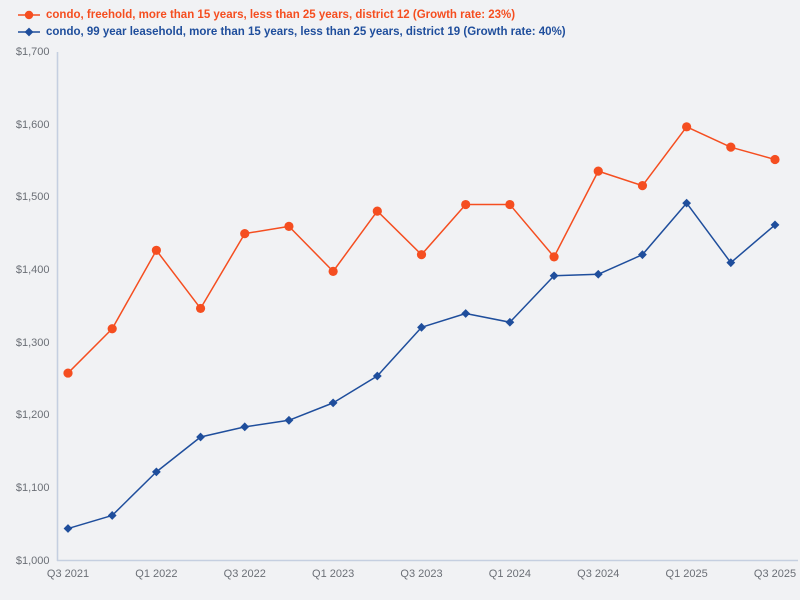 This screenshot has width=800, height=600. Describe the element at coordinates (731, 147) in the screenshot. I see `data-point-marker: Q2 2025: 1569` at that location.